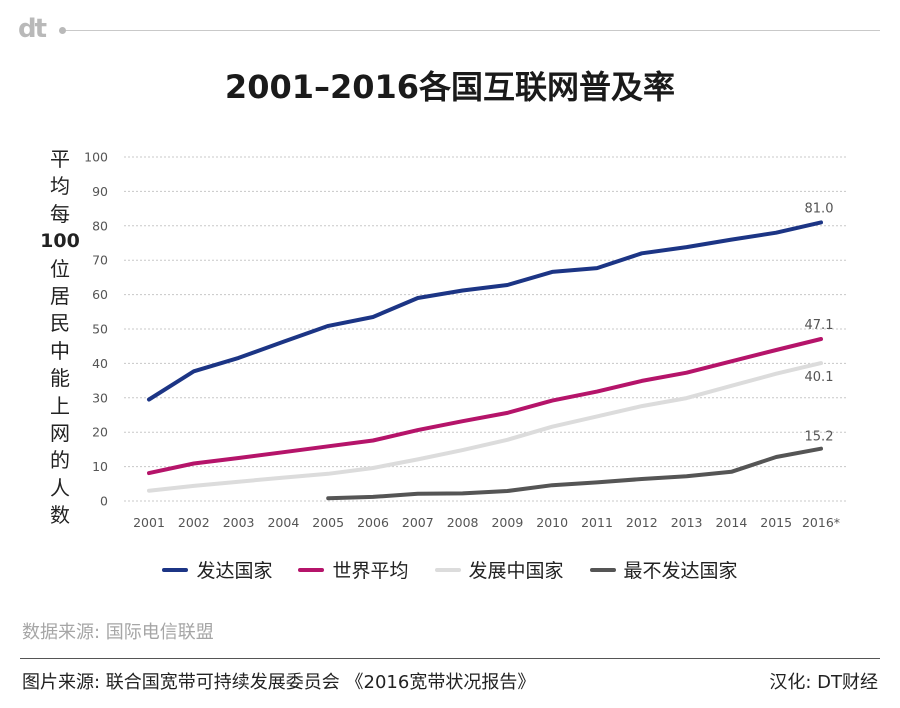 This screenshot has height=708, width=900. I want to click on chart-title: 2001–2016各国互联网普及率, so click(450, 87).